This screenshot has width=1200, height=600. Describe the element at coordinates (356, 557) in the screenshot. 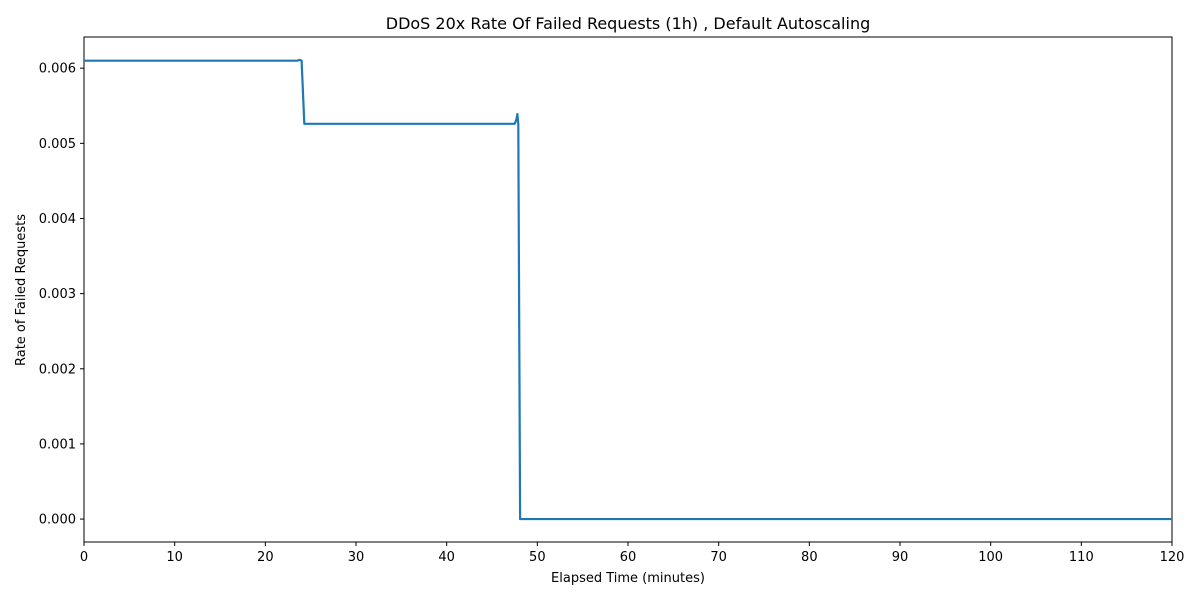

I see `x-tick-label: 30` at that location.